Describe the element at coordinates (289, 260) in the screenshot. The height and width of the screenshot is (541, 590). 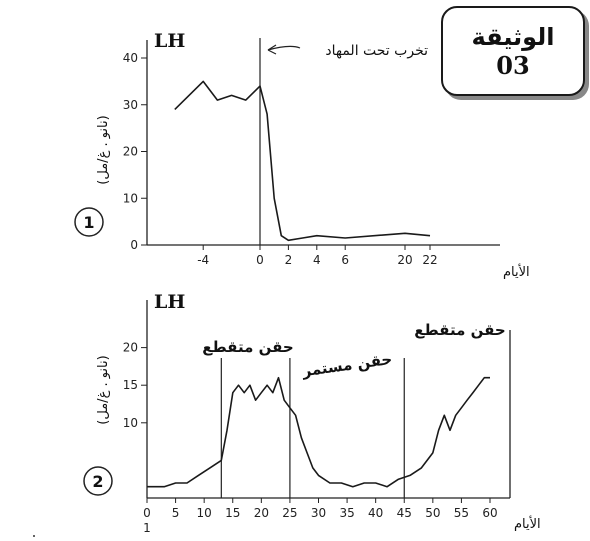
I see `chart1-x-tick-label: 2` at that location.